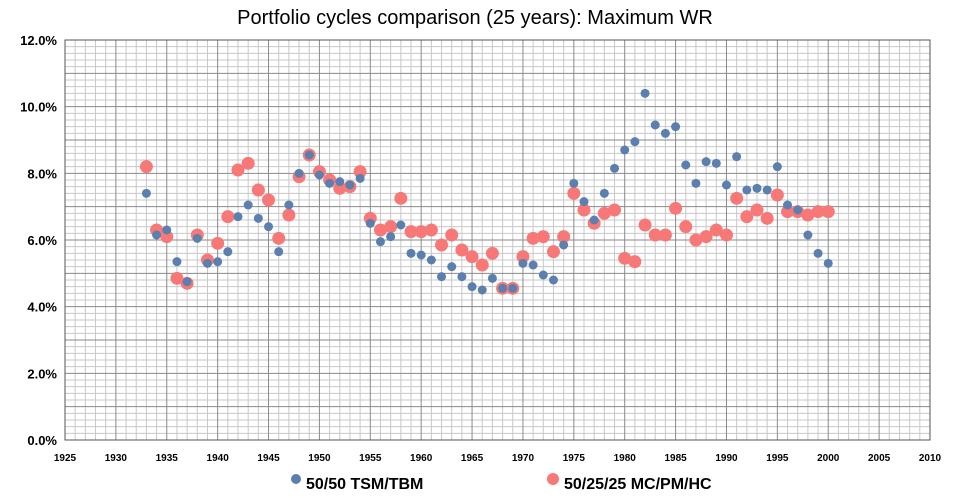 This screenshot has width=956, height=498. What do you see at coordinates (296, 479) in the screenshot?
I see `legend-marker-tsm-tbm` at bounding box center [296, 479].